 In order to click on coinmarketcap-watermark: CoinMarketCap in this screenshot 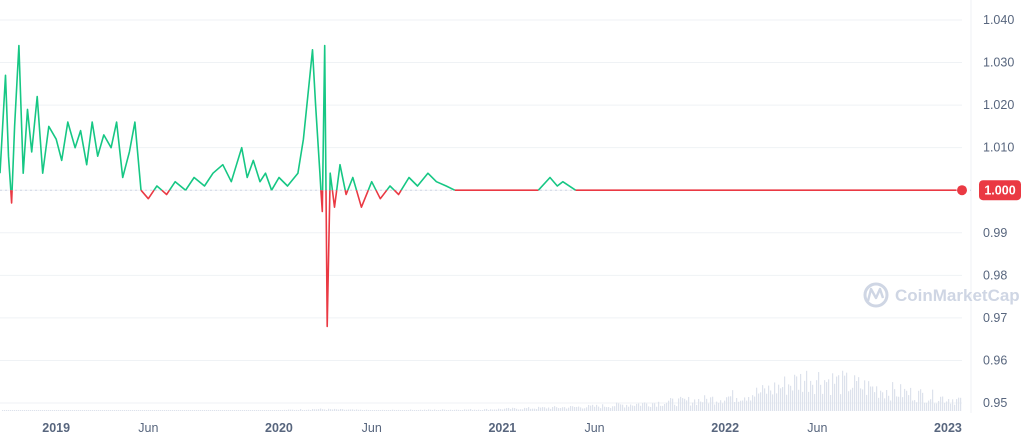, I will do `click(941, 295)`.